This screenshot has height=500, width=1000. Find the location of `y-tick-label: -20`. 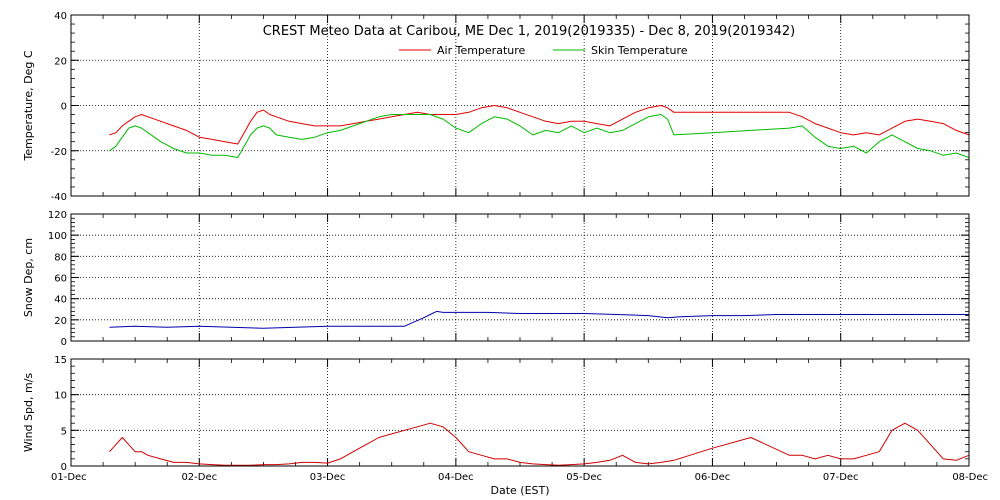

y-tick-label: -20 is located at coordinates (59, 152).